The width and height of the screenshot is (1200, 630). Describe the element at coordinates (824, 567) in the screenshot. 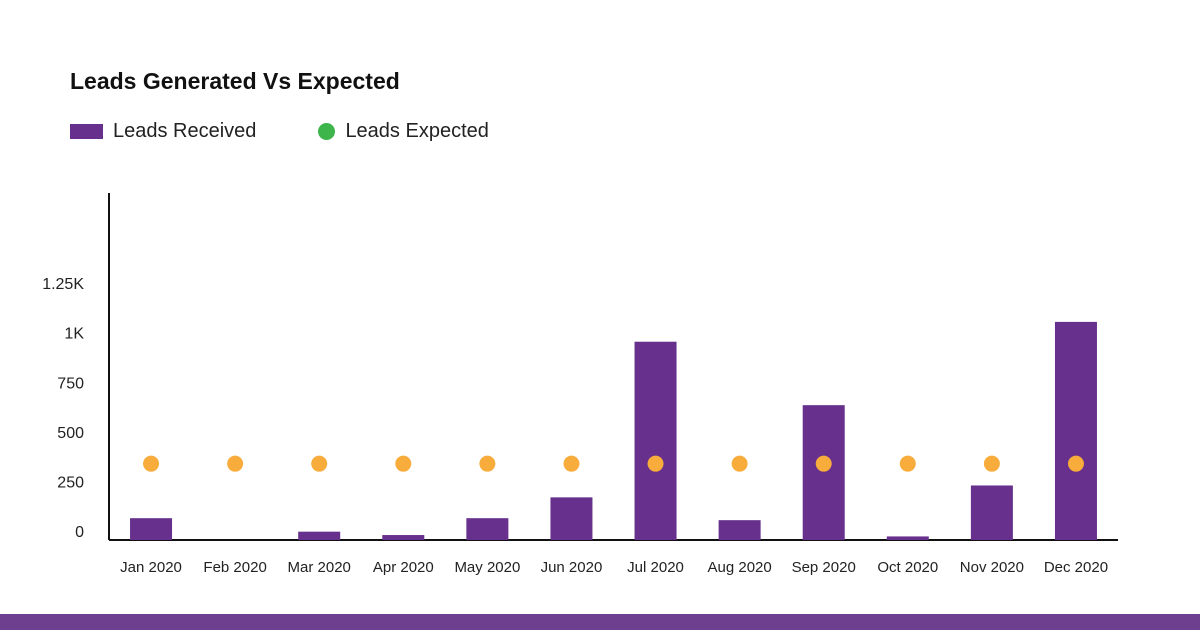

I see `x-tick-label: Sep 2020` at that location.